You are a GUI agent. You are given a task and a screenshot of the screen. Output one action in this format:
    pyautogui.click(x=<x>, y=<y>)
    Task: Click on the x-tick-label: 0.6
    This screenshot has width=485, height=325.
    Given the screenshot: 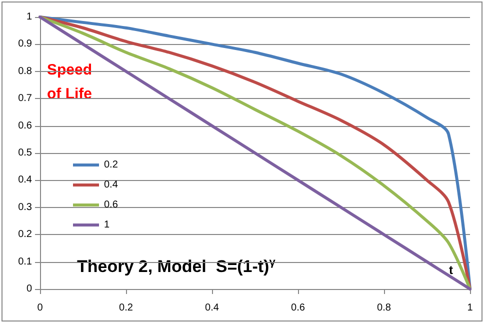 What is the action you would take?
    pyautogui.click(x=298, y=308)
    